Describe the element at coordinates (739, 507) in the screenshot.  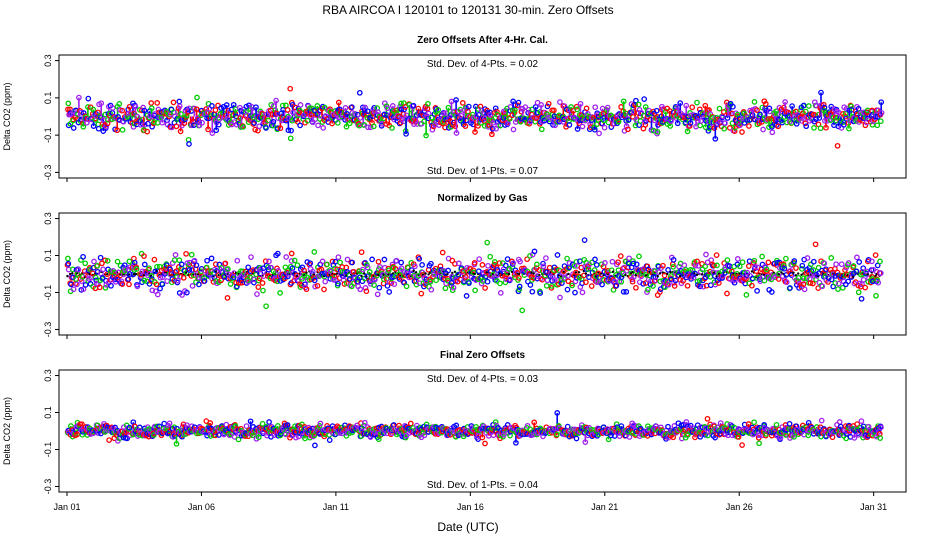
I see `x-tick-label: Jan 26` at that location.